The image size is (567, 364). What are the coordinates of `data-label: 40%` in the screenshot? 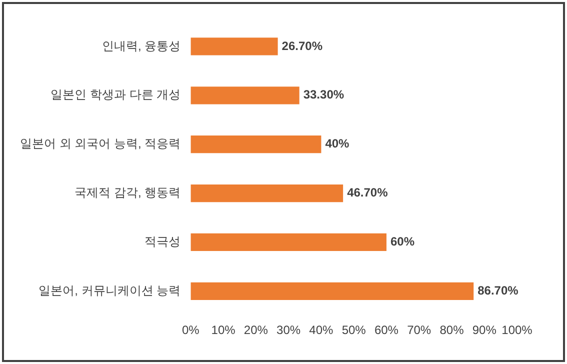 It's located at (337, 143).